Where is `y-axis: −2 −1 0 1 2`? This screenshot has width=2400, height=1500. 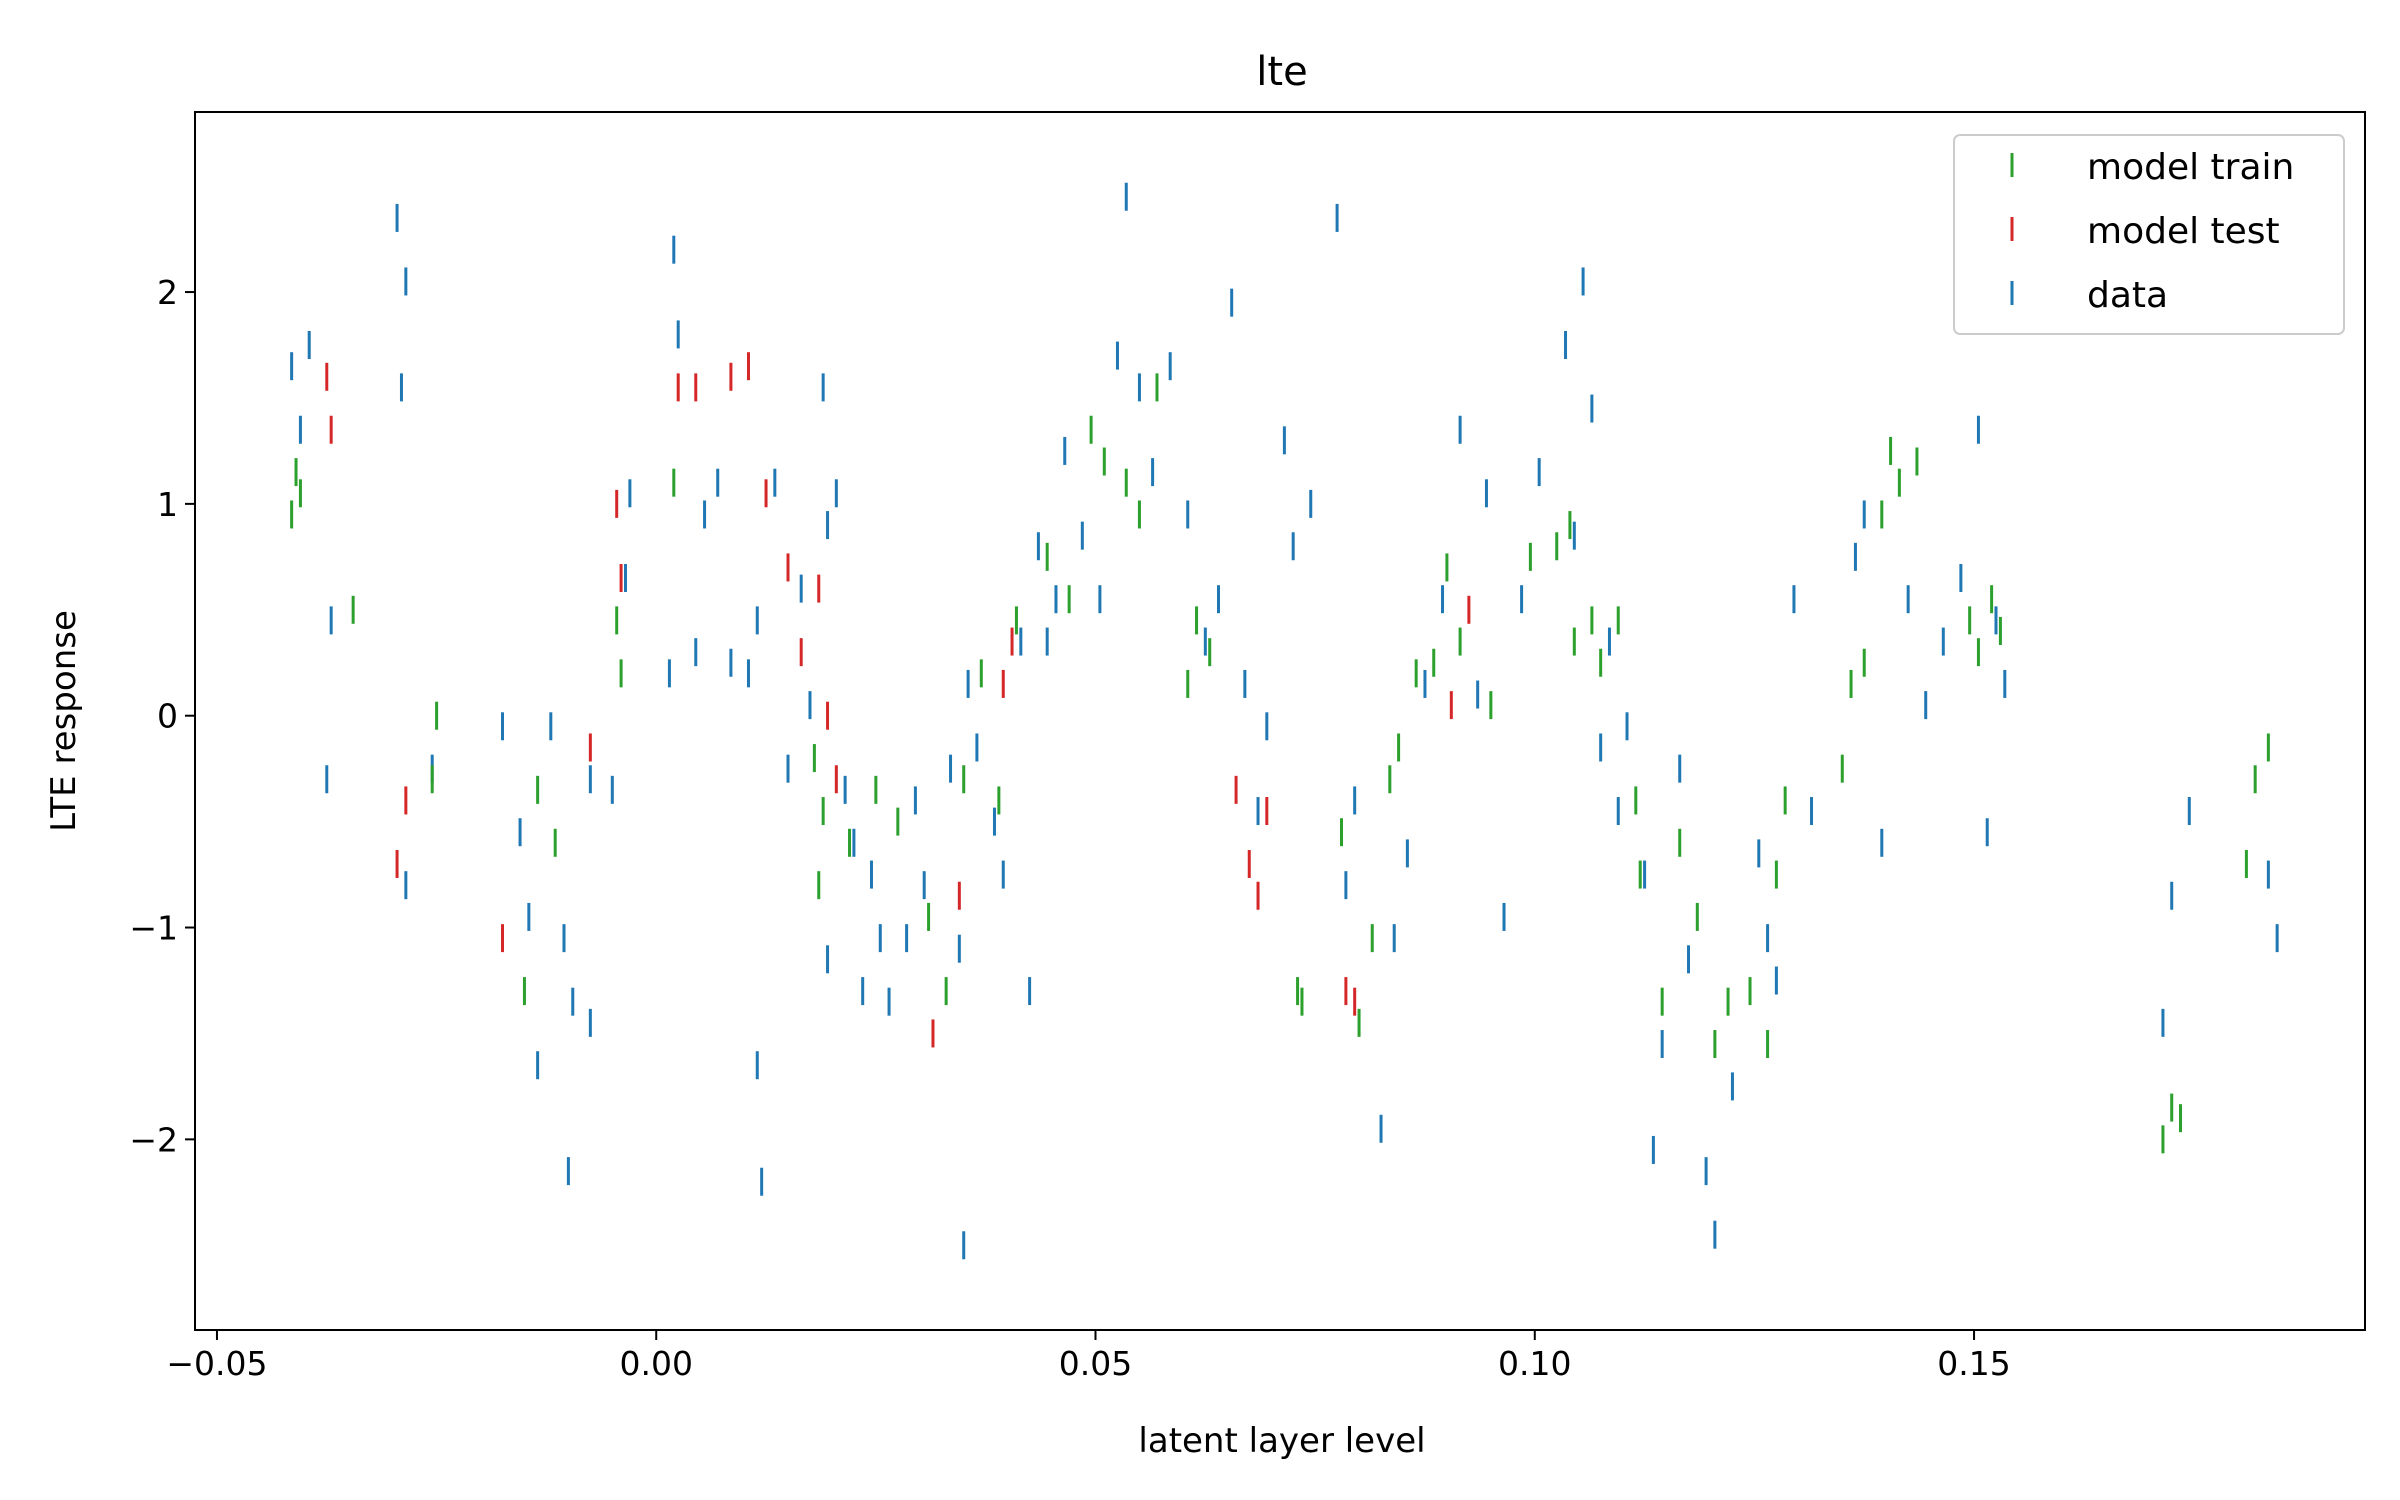
y-axis: −2 −1 0 1 2 is located at coordinates (162, 716).